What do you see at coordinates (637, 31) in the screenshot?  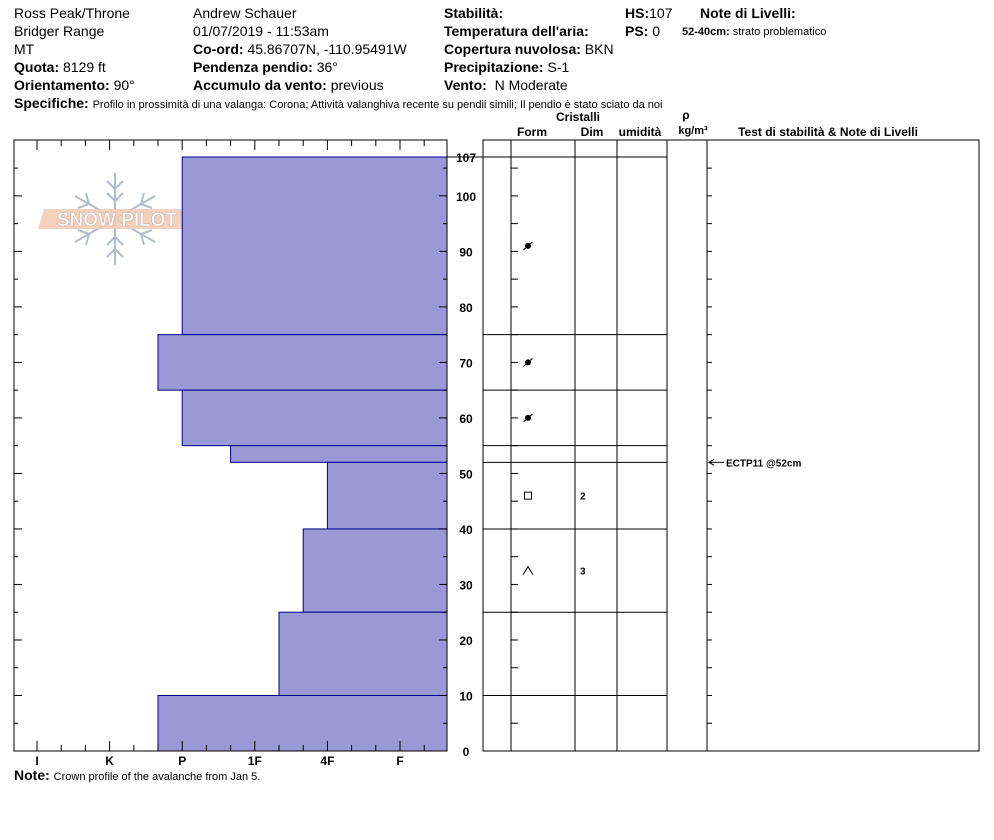 I see `ps-label: PS:` at bounding box center [637, 31].